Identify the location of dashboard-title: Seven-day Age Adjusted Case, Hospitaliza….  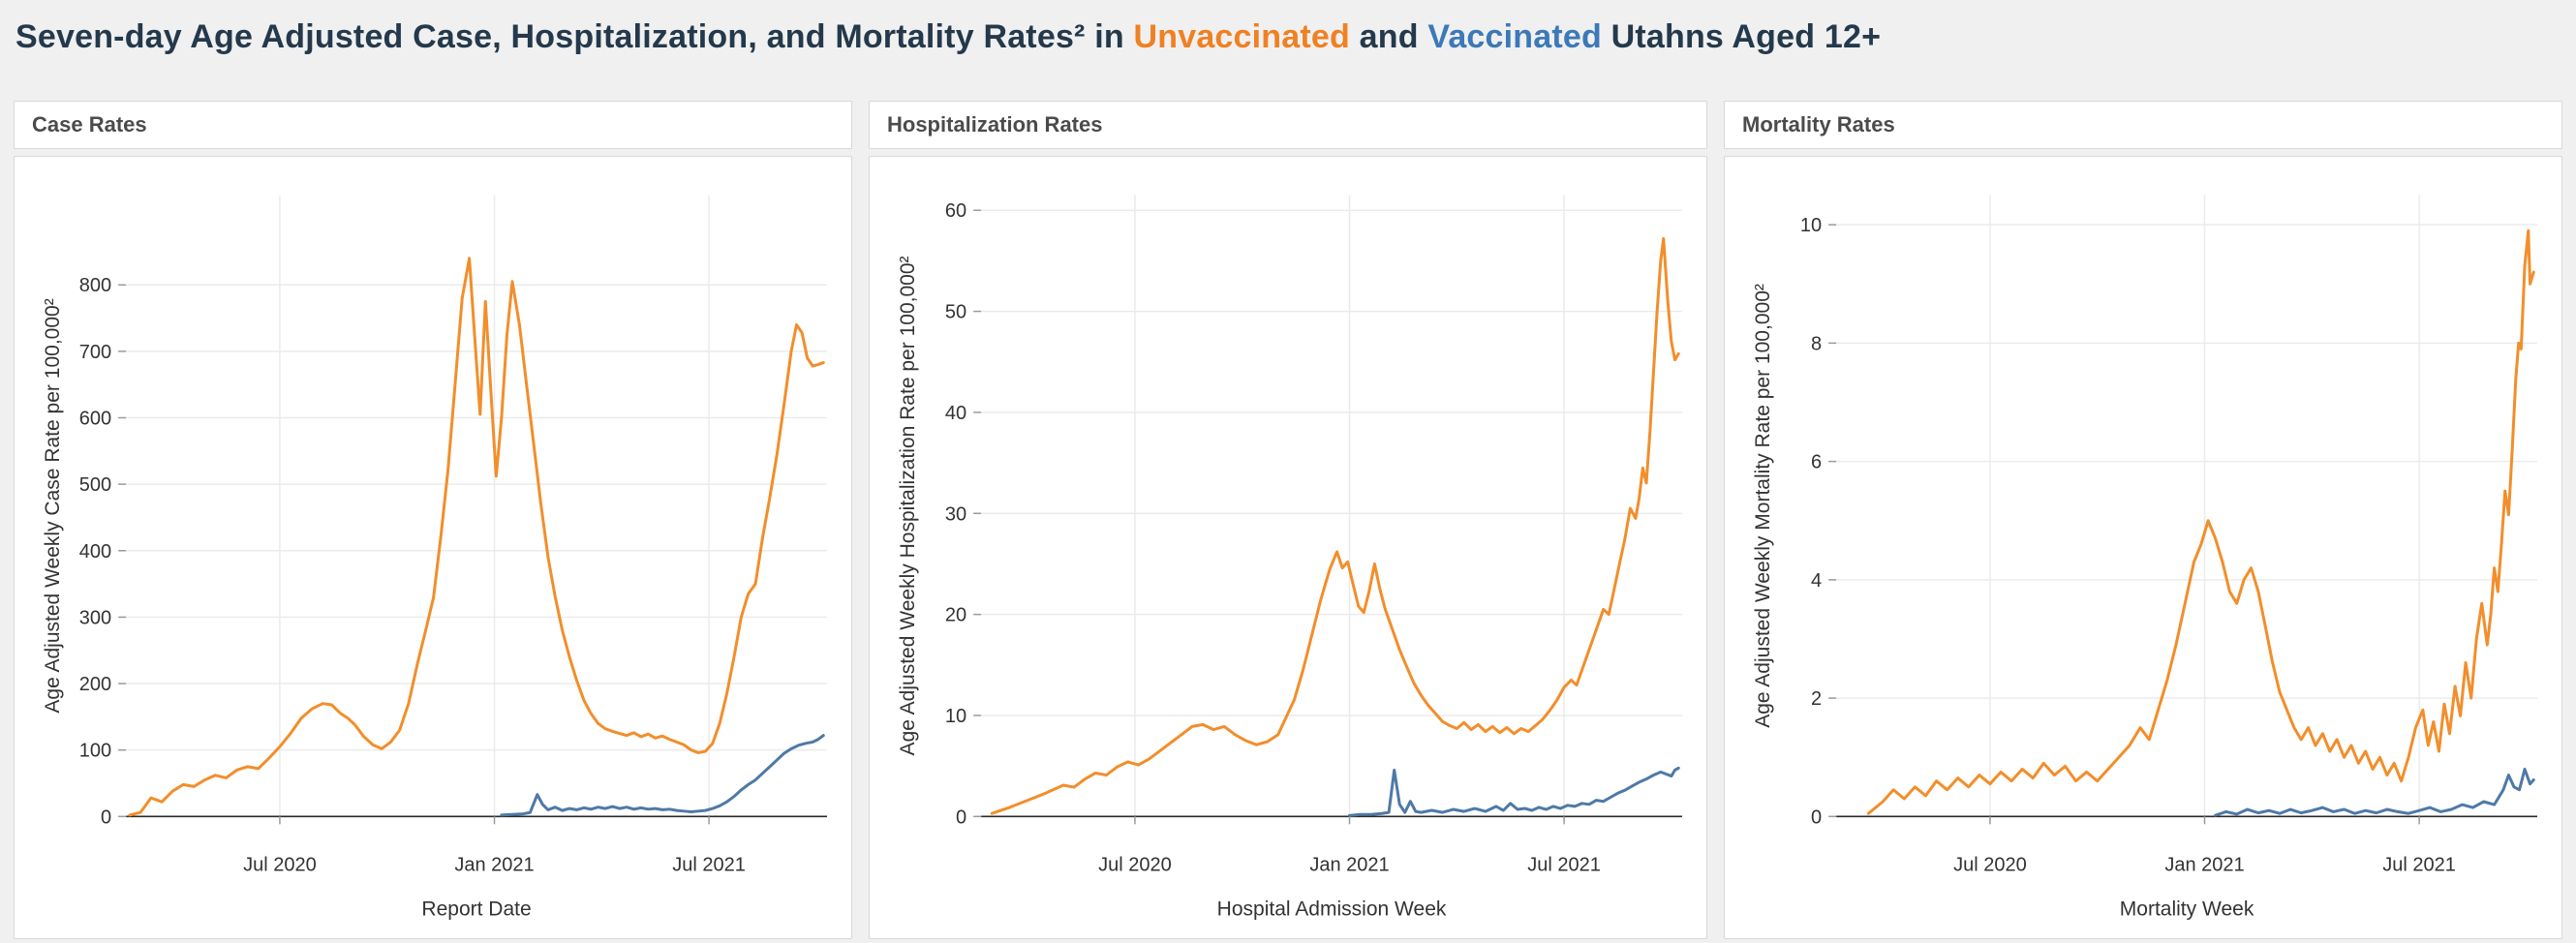
(1288, 36).